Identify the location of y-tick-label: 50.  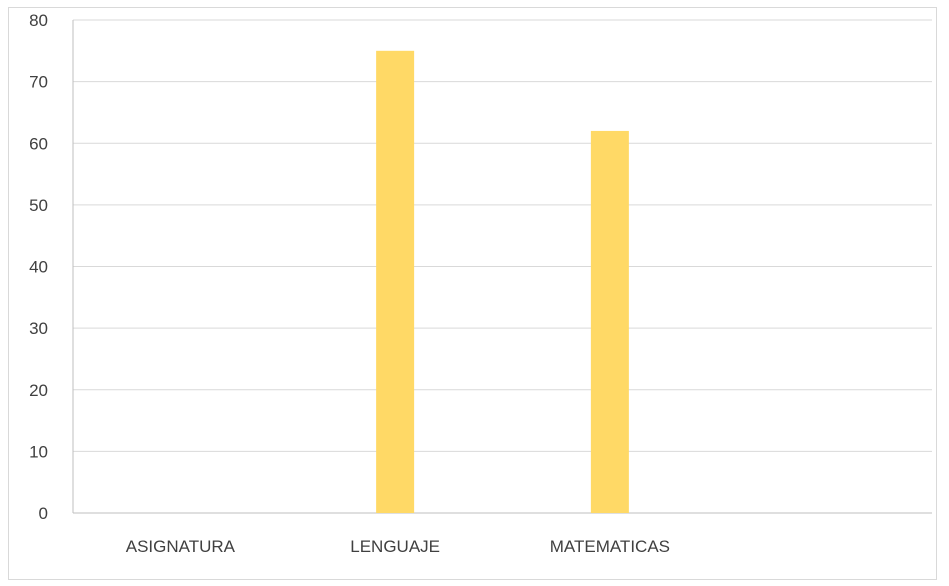
(38, 205).